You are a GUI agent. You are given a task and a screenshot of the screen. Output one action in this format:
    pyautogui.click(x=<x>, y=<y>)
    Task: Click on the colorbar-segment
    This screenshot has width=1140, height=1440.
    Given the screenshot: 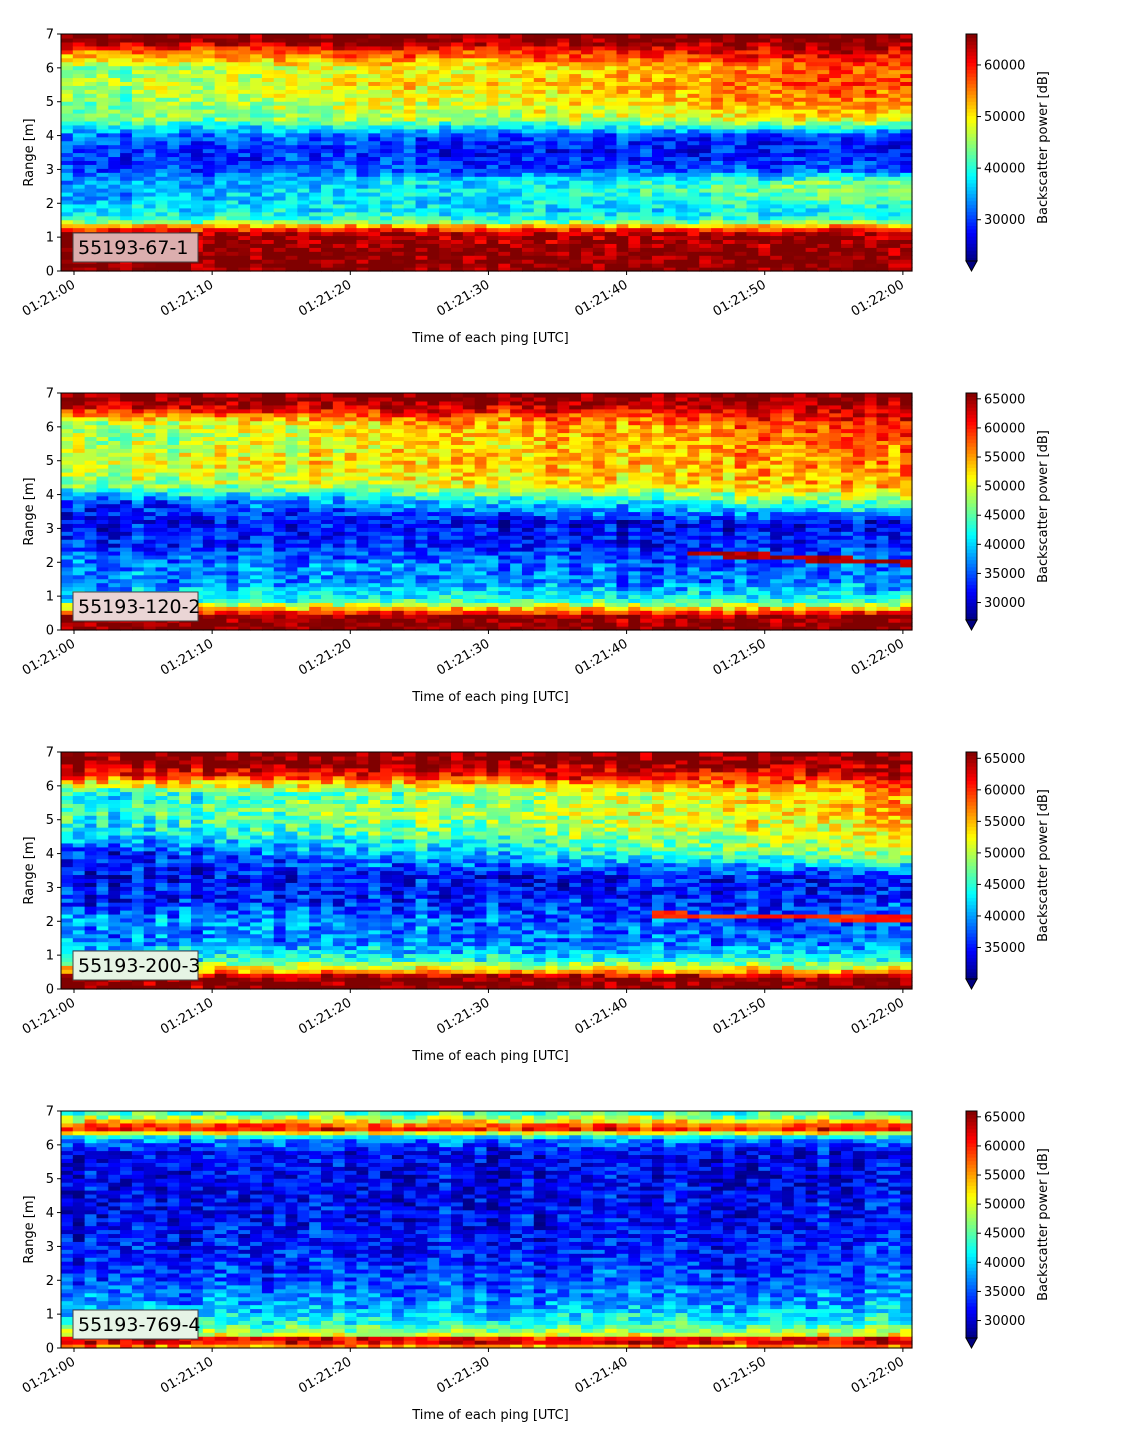 What is the action you would take?
    pyautogui.click(x=971, y=206)
    